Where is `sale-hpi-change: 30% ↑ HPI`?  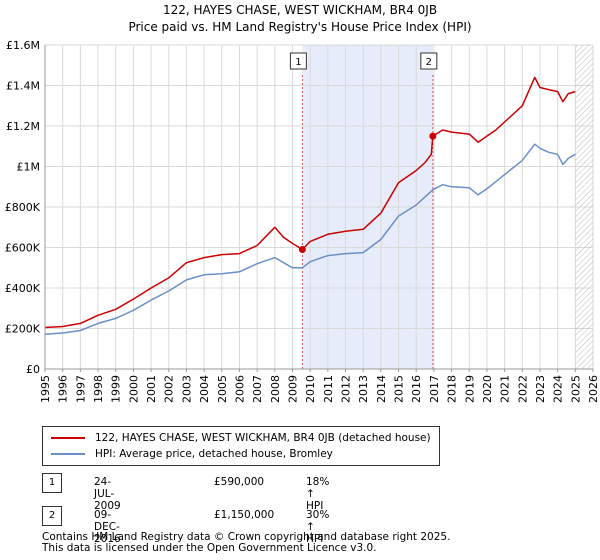
sale-hpi-change: 30% ↑ HPI is located at coordinates (318, 527).